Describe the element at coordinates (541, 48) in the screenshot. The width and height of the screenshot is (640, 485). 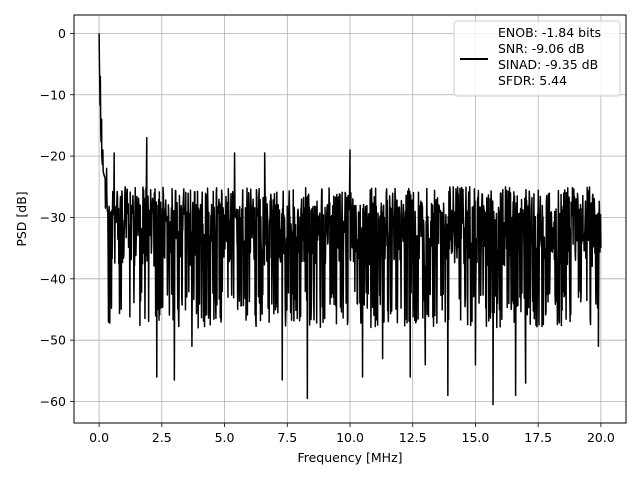
I see `legend-text-snr: SNR: -9.06 dB` at that location.